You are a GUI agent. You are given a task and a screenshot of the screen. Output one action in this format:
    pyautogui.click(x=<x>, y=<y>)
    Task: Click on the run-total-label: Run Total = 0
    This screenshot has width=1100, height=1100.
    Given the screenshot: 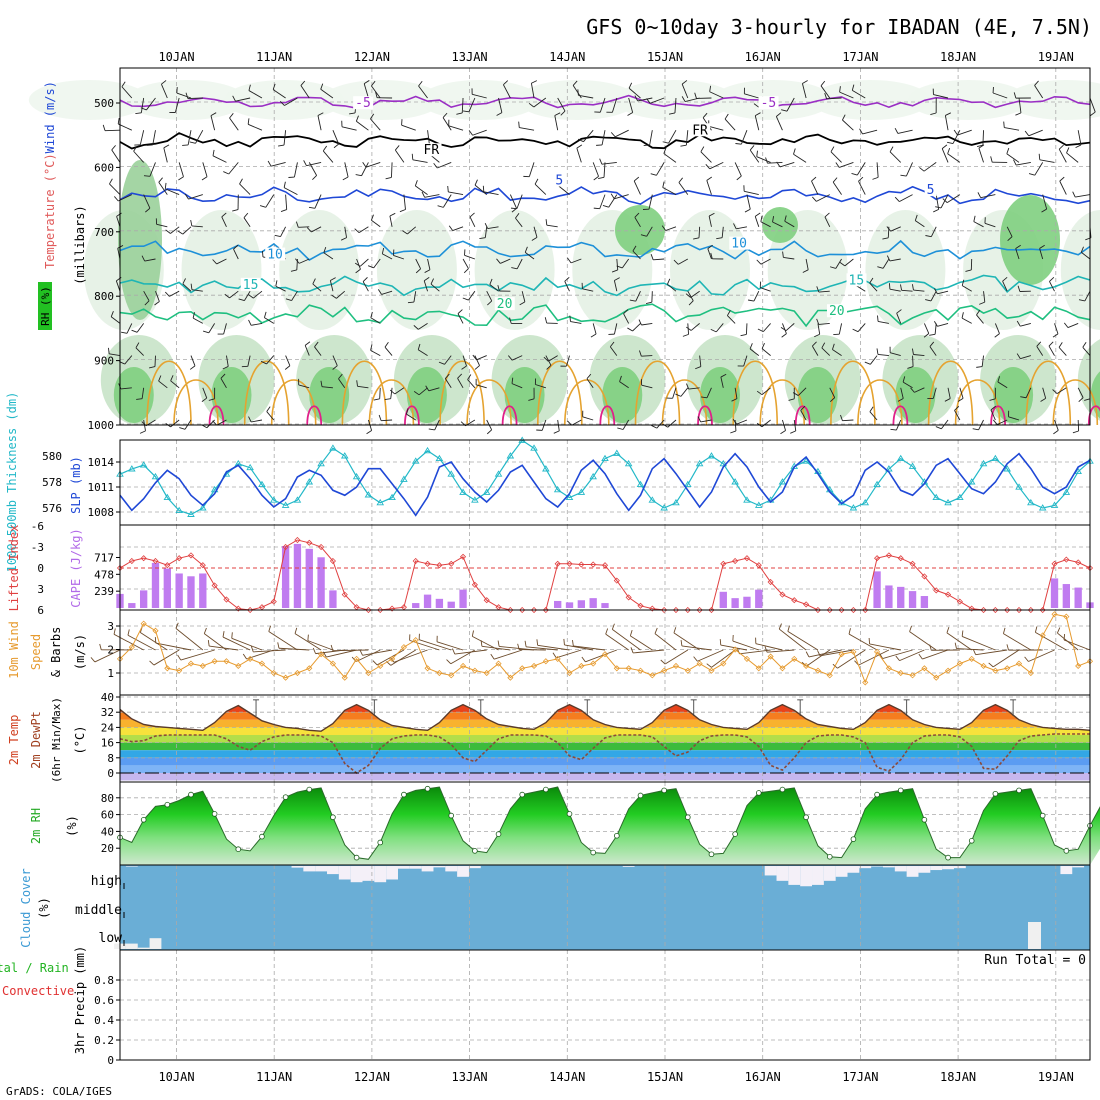 What is the action you would take?
    pyautogui.click(x=1035, y=960)
    